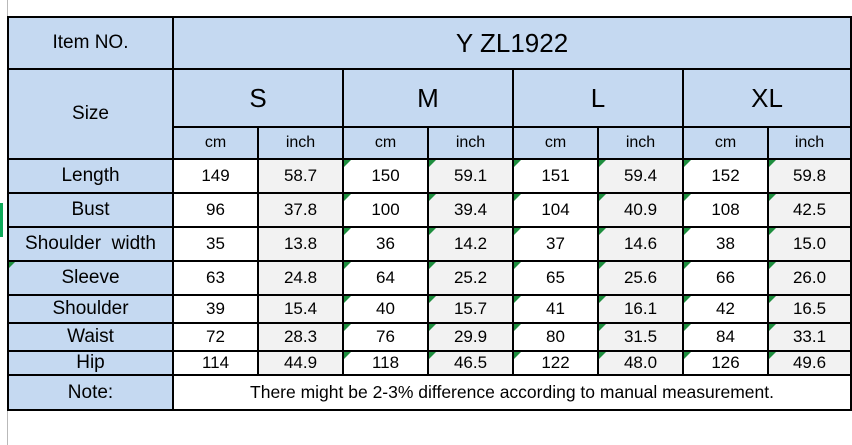 This screenshot has width=852, height=445. What do you see at coordinates (385, 363) in the screenshot?
I see `measurement-cell: 118` at bounding box center [385, 363].